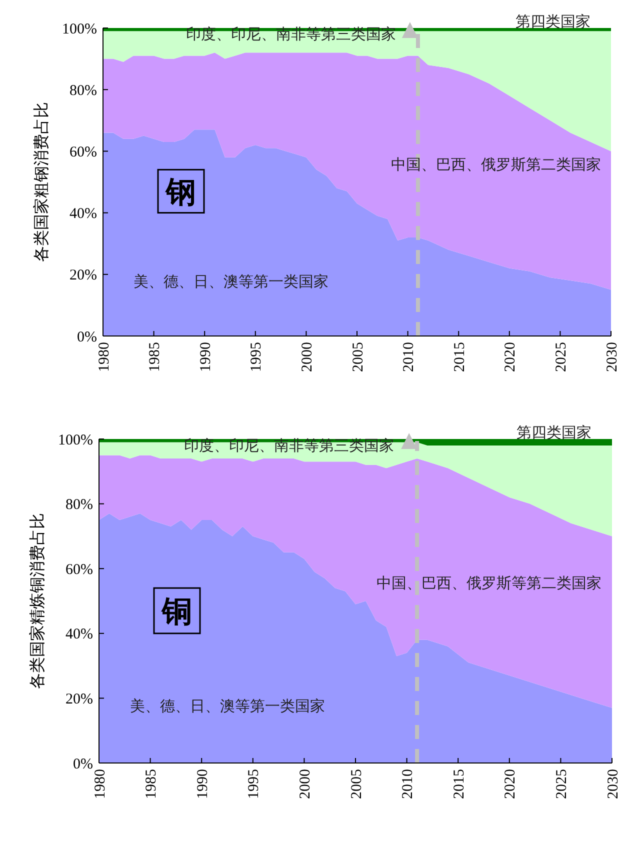 The width and height of the screenshot is (642, 843). Describe the element at coordinates (176, 612) in the screenshot. I see `text: 铜` at that location.